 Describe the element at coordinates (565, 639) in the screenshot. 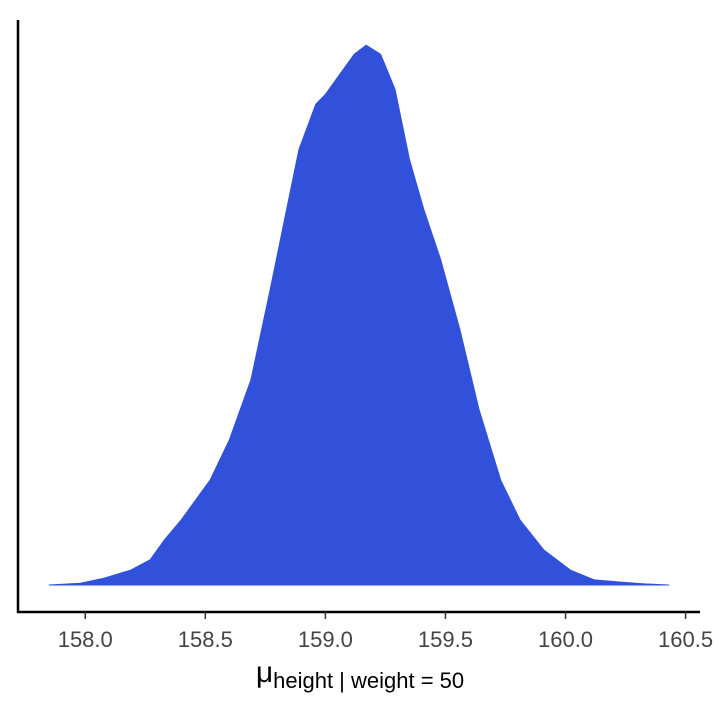

I see `x-tick-label: 160.0` at that location.